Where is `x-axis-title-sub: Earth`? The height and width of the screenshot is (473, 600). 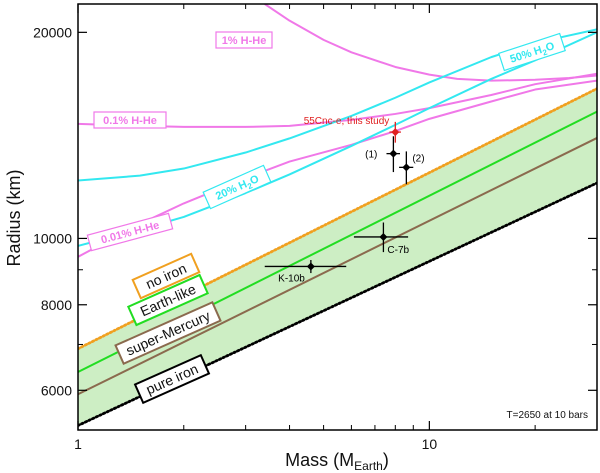 x-axis-title-sub: Earth is located at coordinates (368, 466).